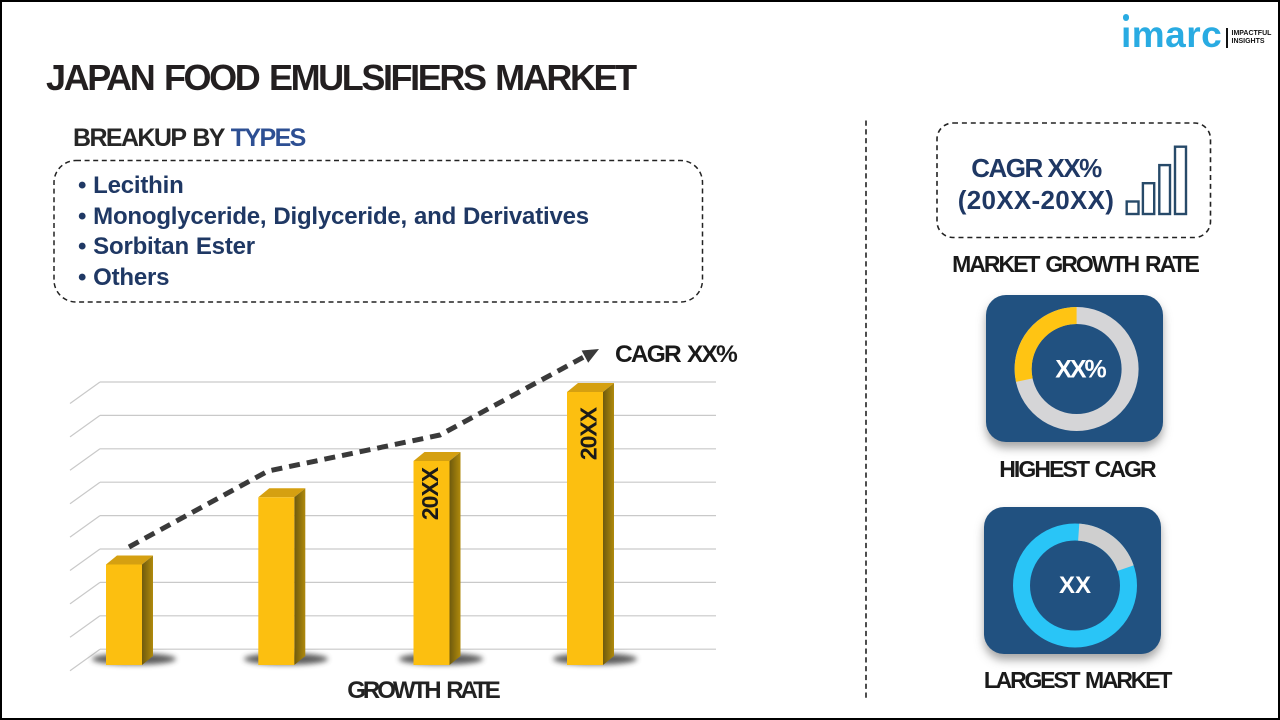  What do you see at coordinates (1075, 585) in the screenshot?
I see `svg-text: XX` at bounding box center [1075, 585].